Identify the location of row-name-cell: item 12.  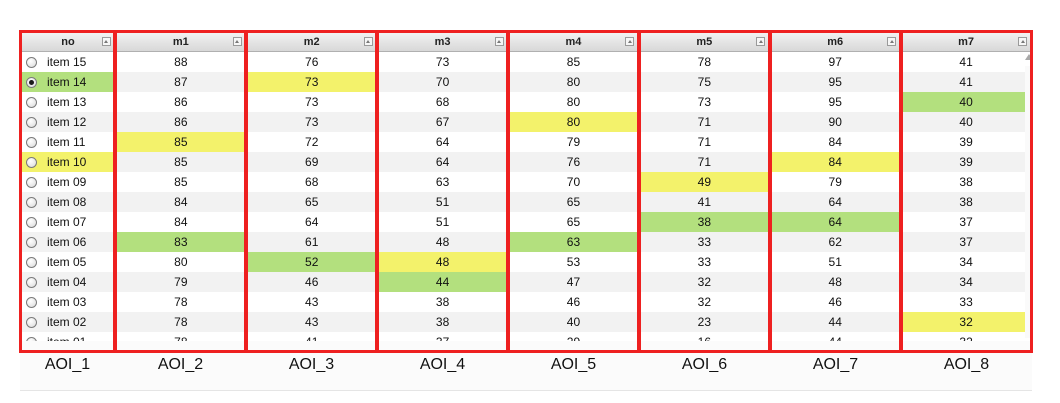
(68, 122).